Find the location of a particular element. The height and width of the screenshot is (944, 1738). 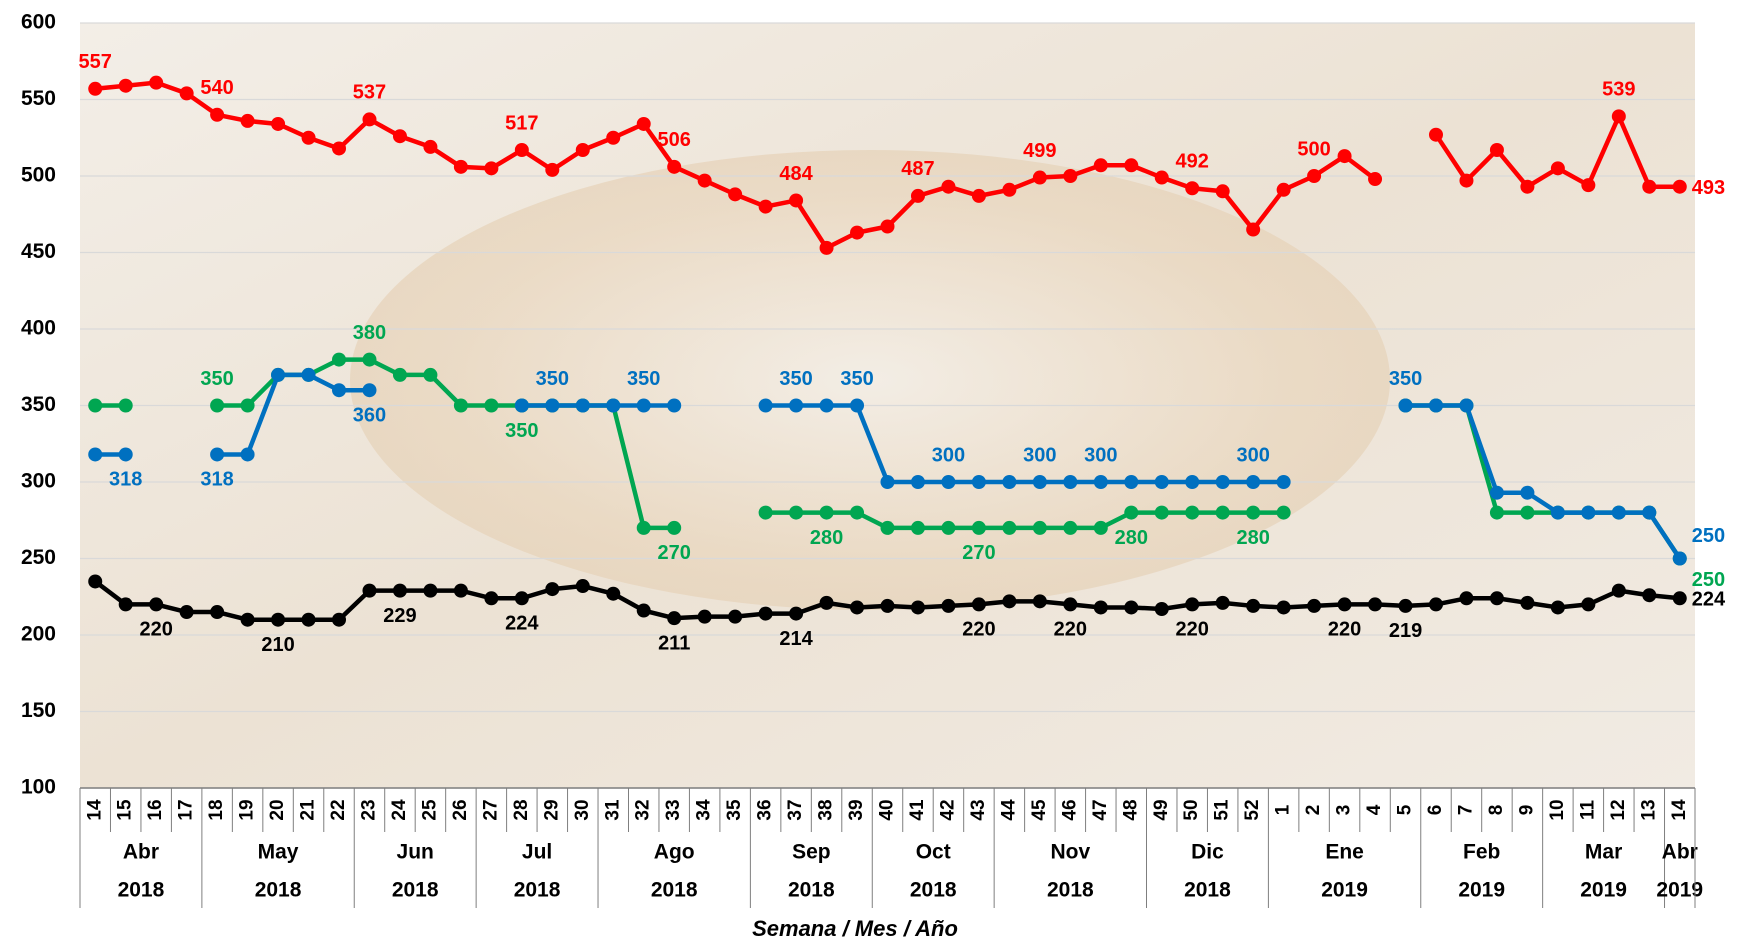

month-label: Dic is located at coordinates (1207, 852).